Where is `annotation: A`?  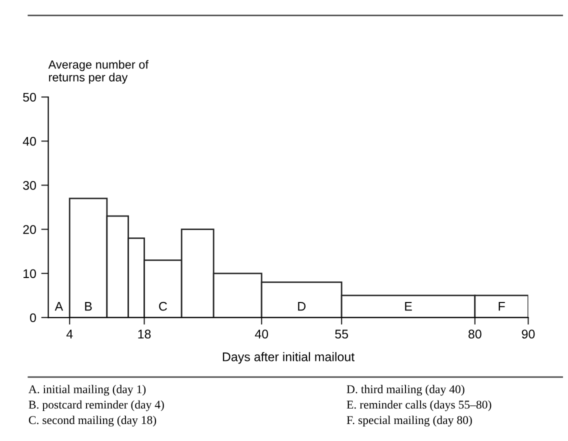 annotation: A is located at coordinates (59, 306).